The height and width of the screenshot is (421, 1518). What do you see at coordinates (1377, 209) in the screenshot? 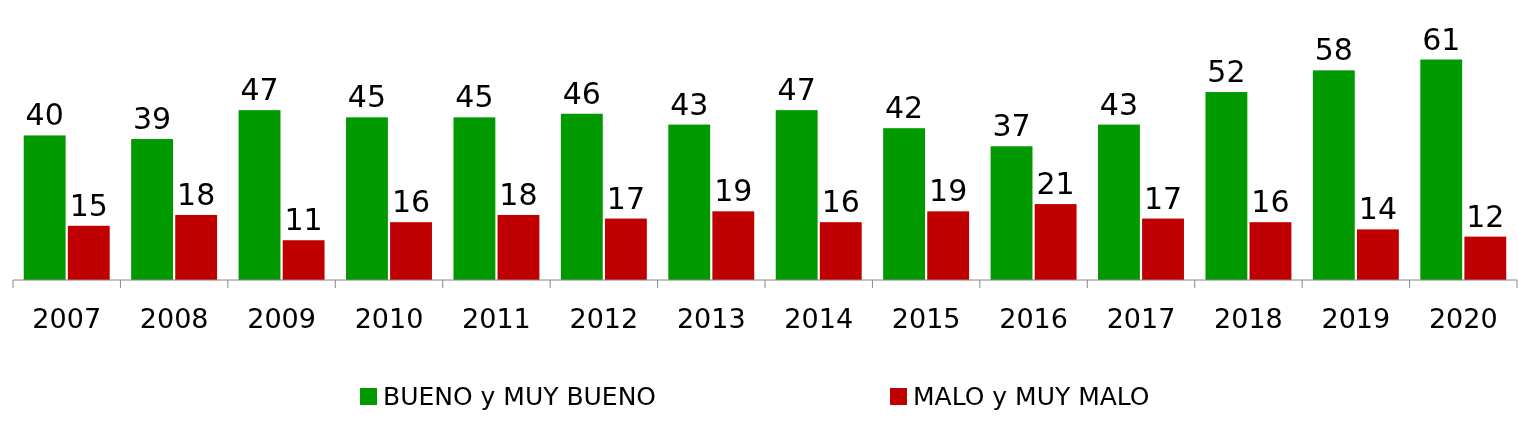
I see `data-label: 14` at bounding box center [1377, 209].